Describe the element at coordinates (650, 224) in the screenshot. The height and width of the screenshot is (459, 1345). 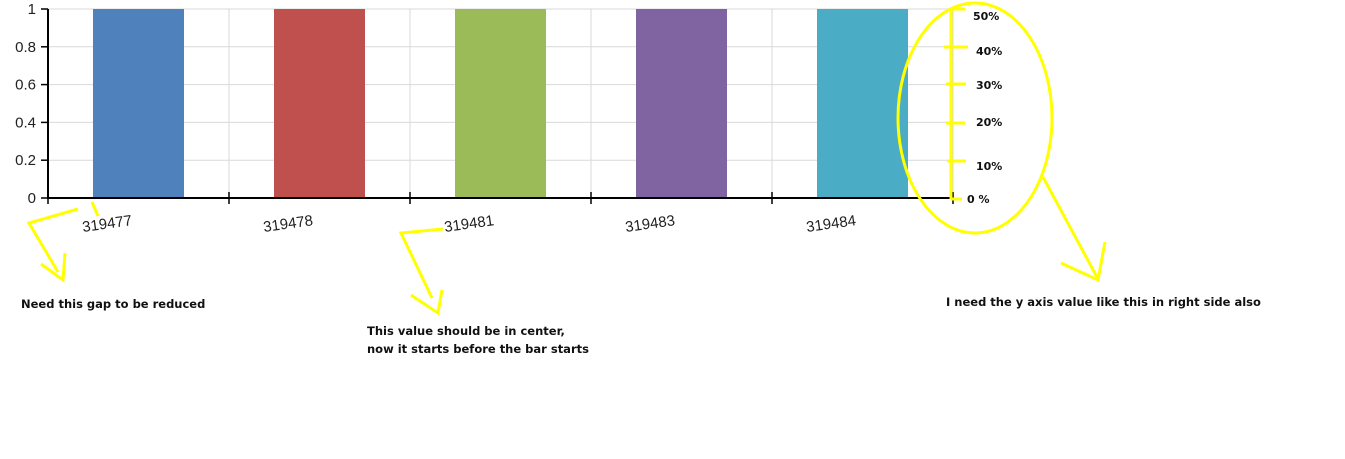
I see `x-tick-label: 319483` at that location.